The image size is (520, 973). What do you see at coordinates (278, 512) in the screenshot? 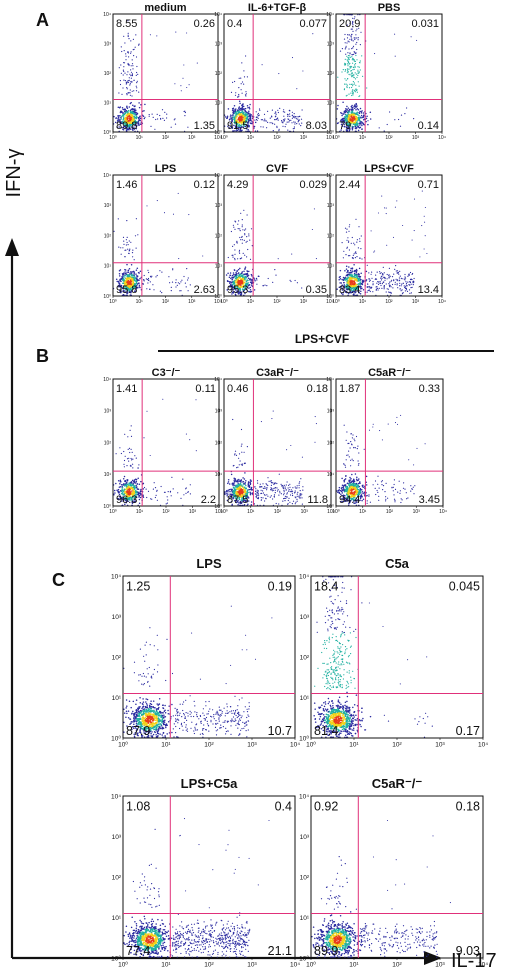
I see `x-tick-label: 10²` at bounding box center [278, 512].